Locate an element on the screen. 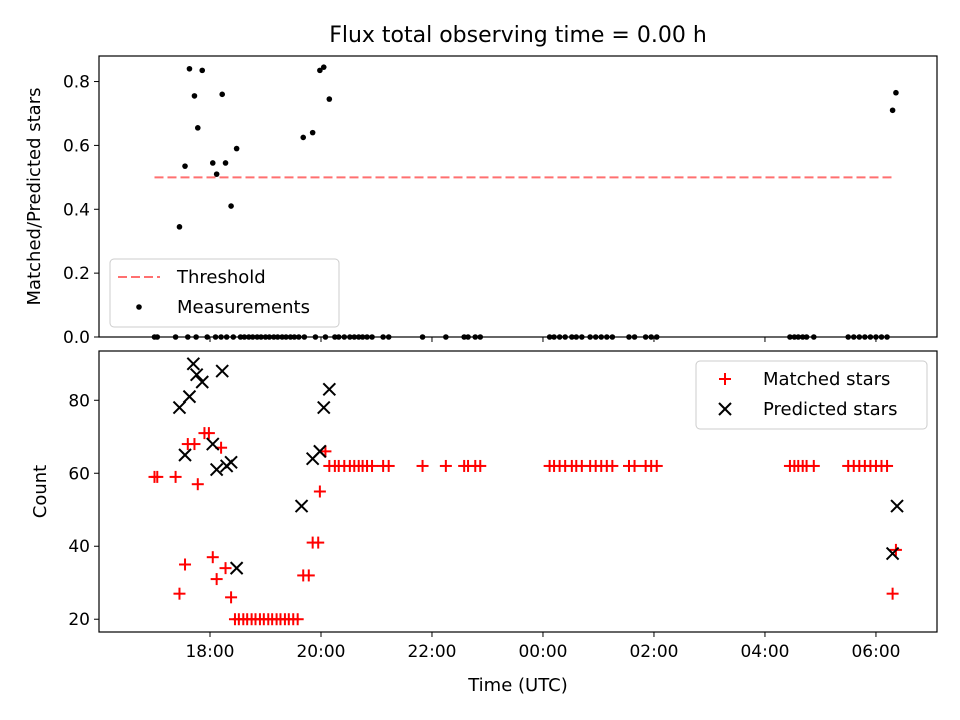  x-axis-label: Time (UTC) is located at coordinates (517, 685).